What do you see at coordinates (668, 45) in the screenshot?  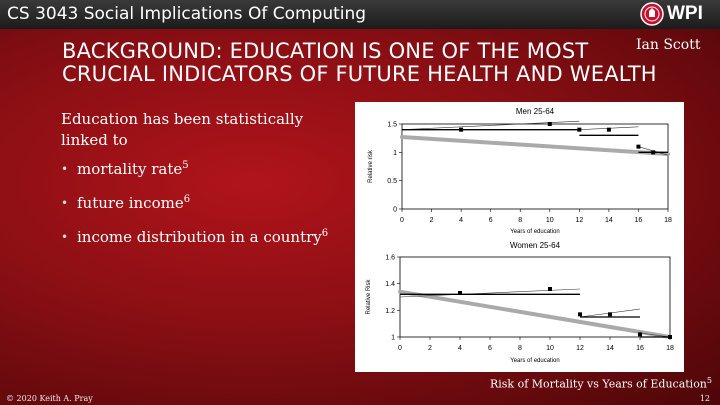 I see `author-name: Ian Scott` at bounding box center [668, 45].